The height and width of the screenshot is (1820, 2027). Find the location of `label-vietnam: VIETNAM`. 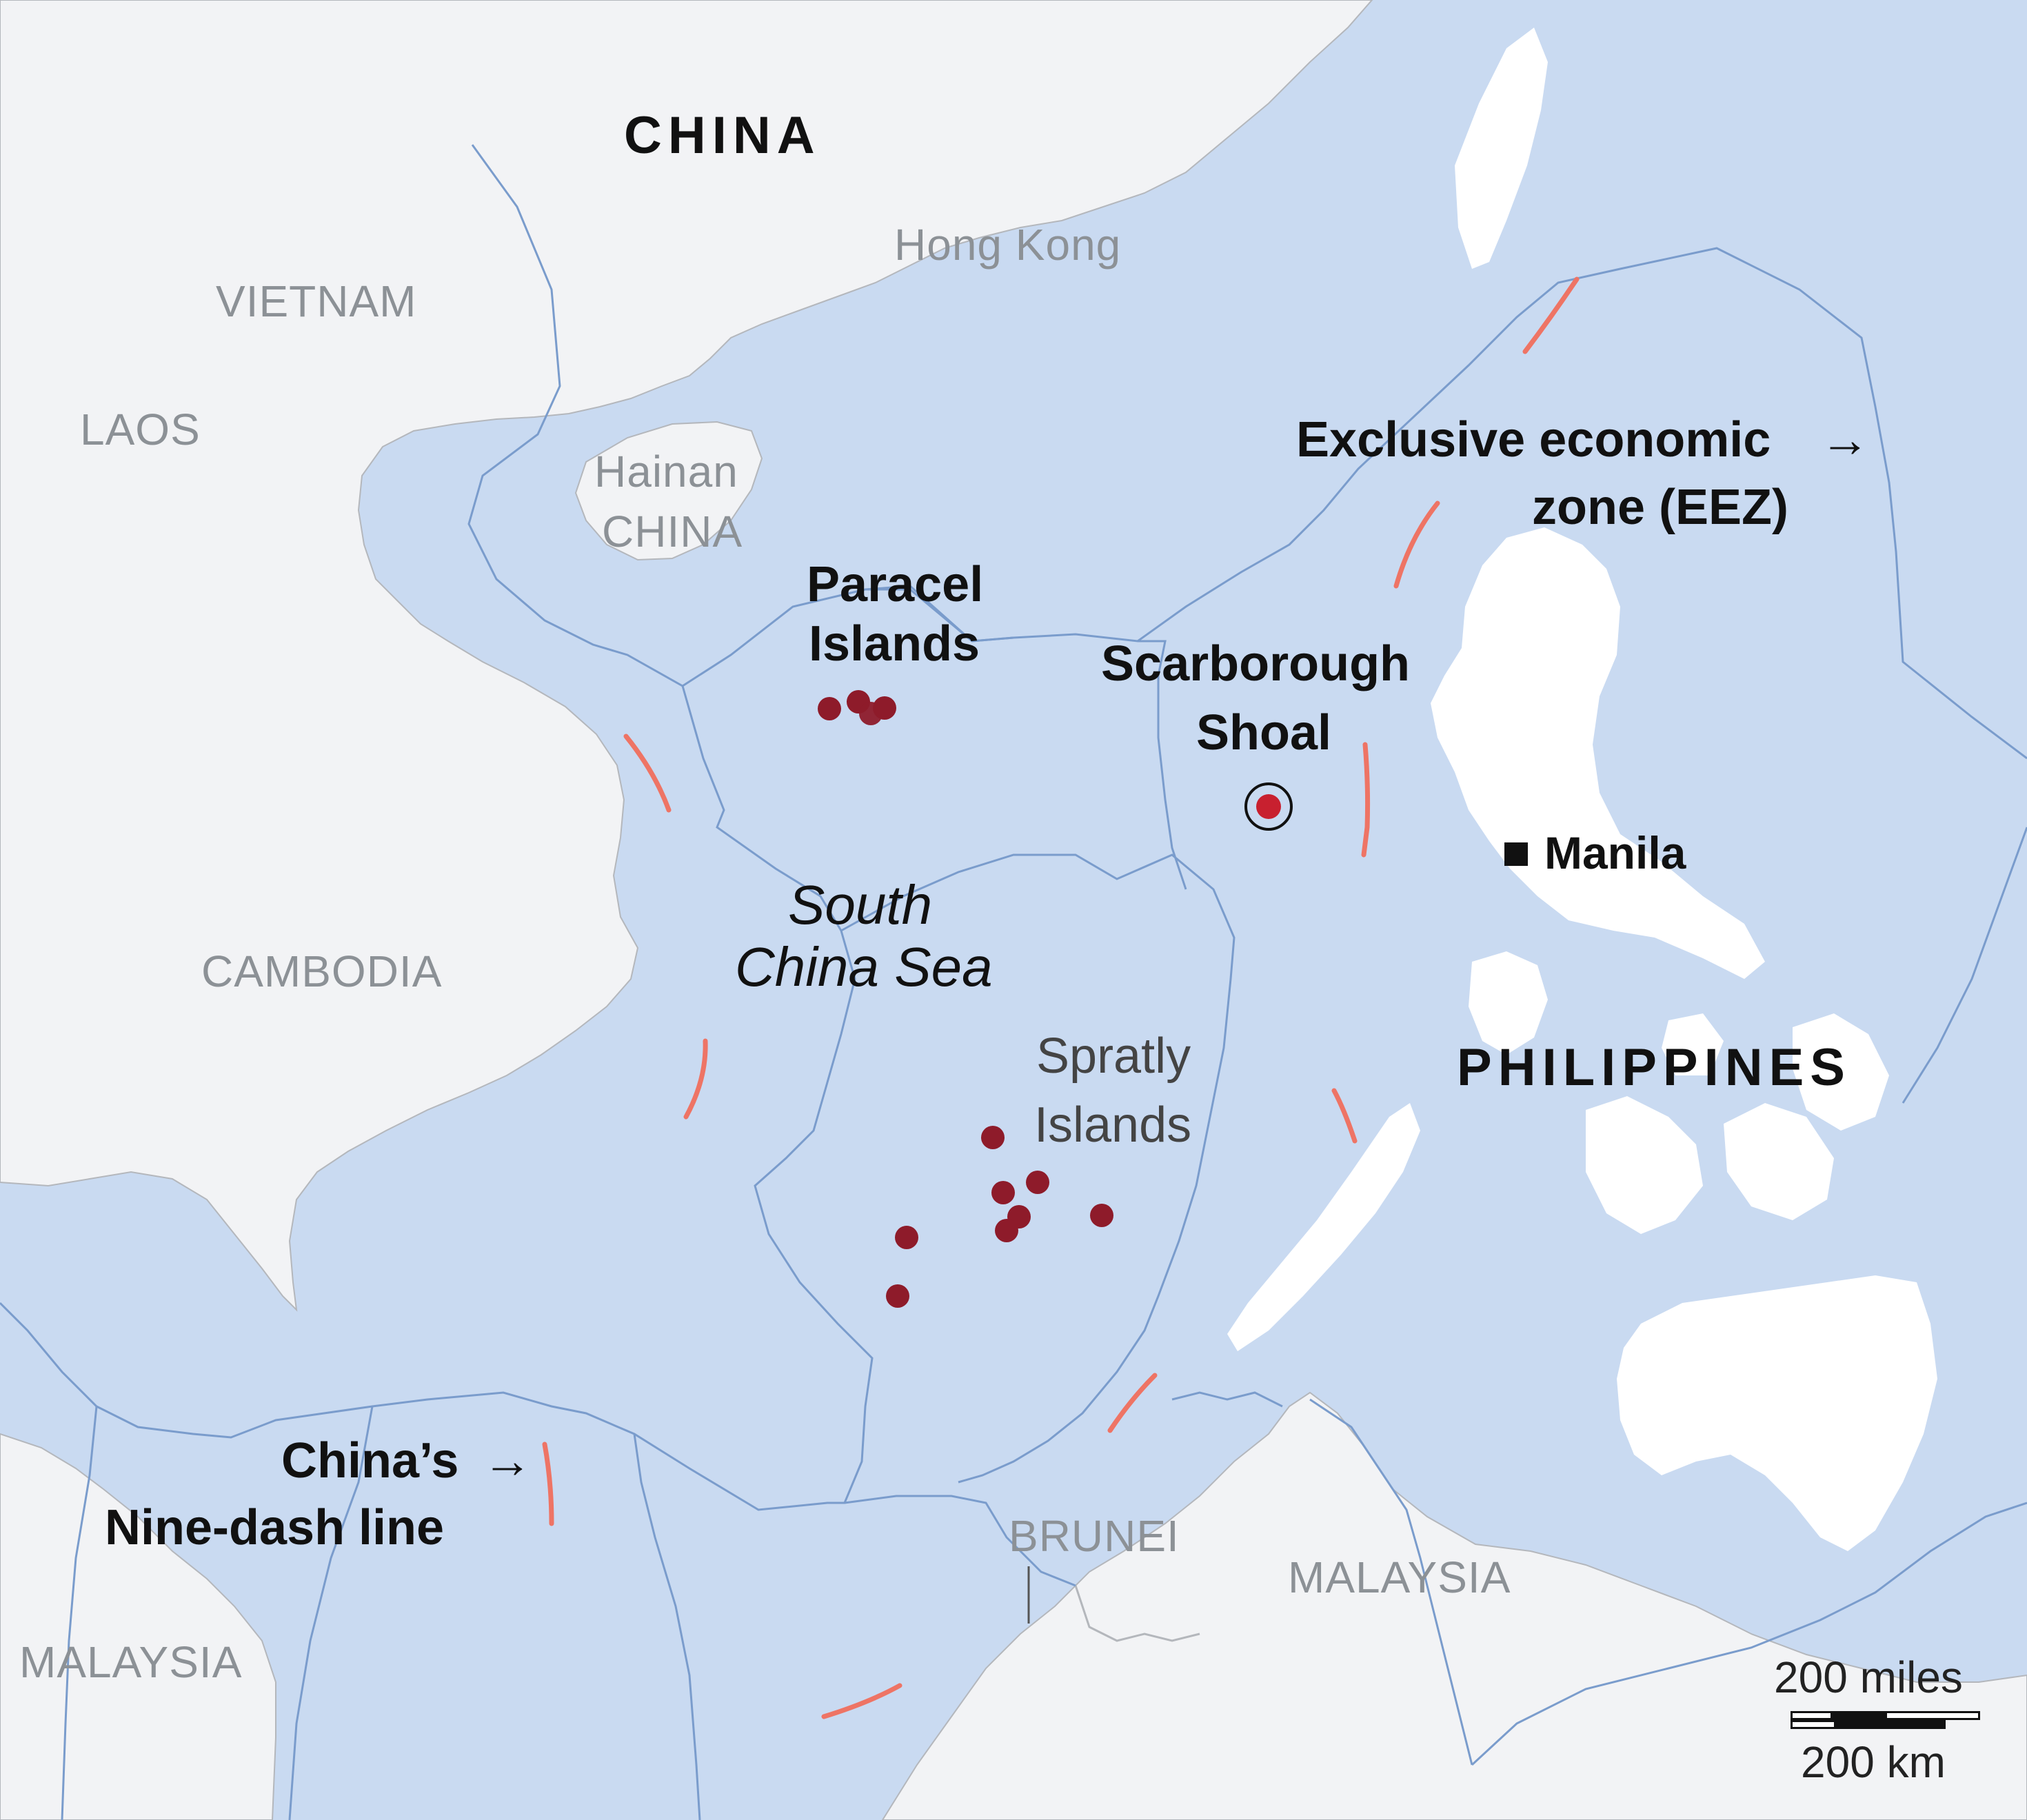

label-vietnam: VIETNAM is located at coordinates (316, 301).